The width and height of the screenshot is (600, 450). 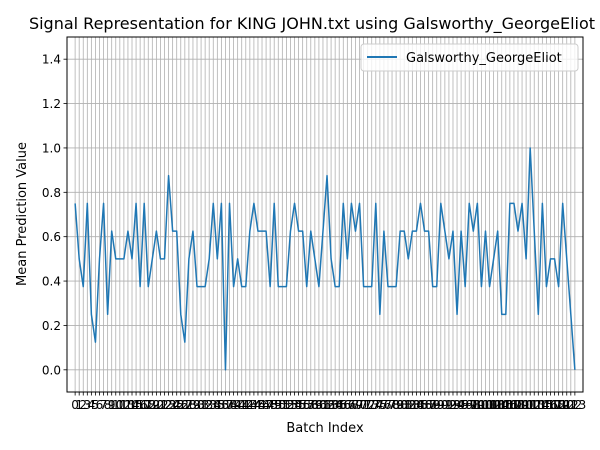 What do you see at coordinates (209, 405) in the screenshot?
I see `x-tick-label: 33` at bounding box center [209, 405].